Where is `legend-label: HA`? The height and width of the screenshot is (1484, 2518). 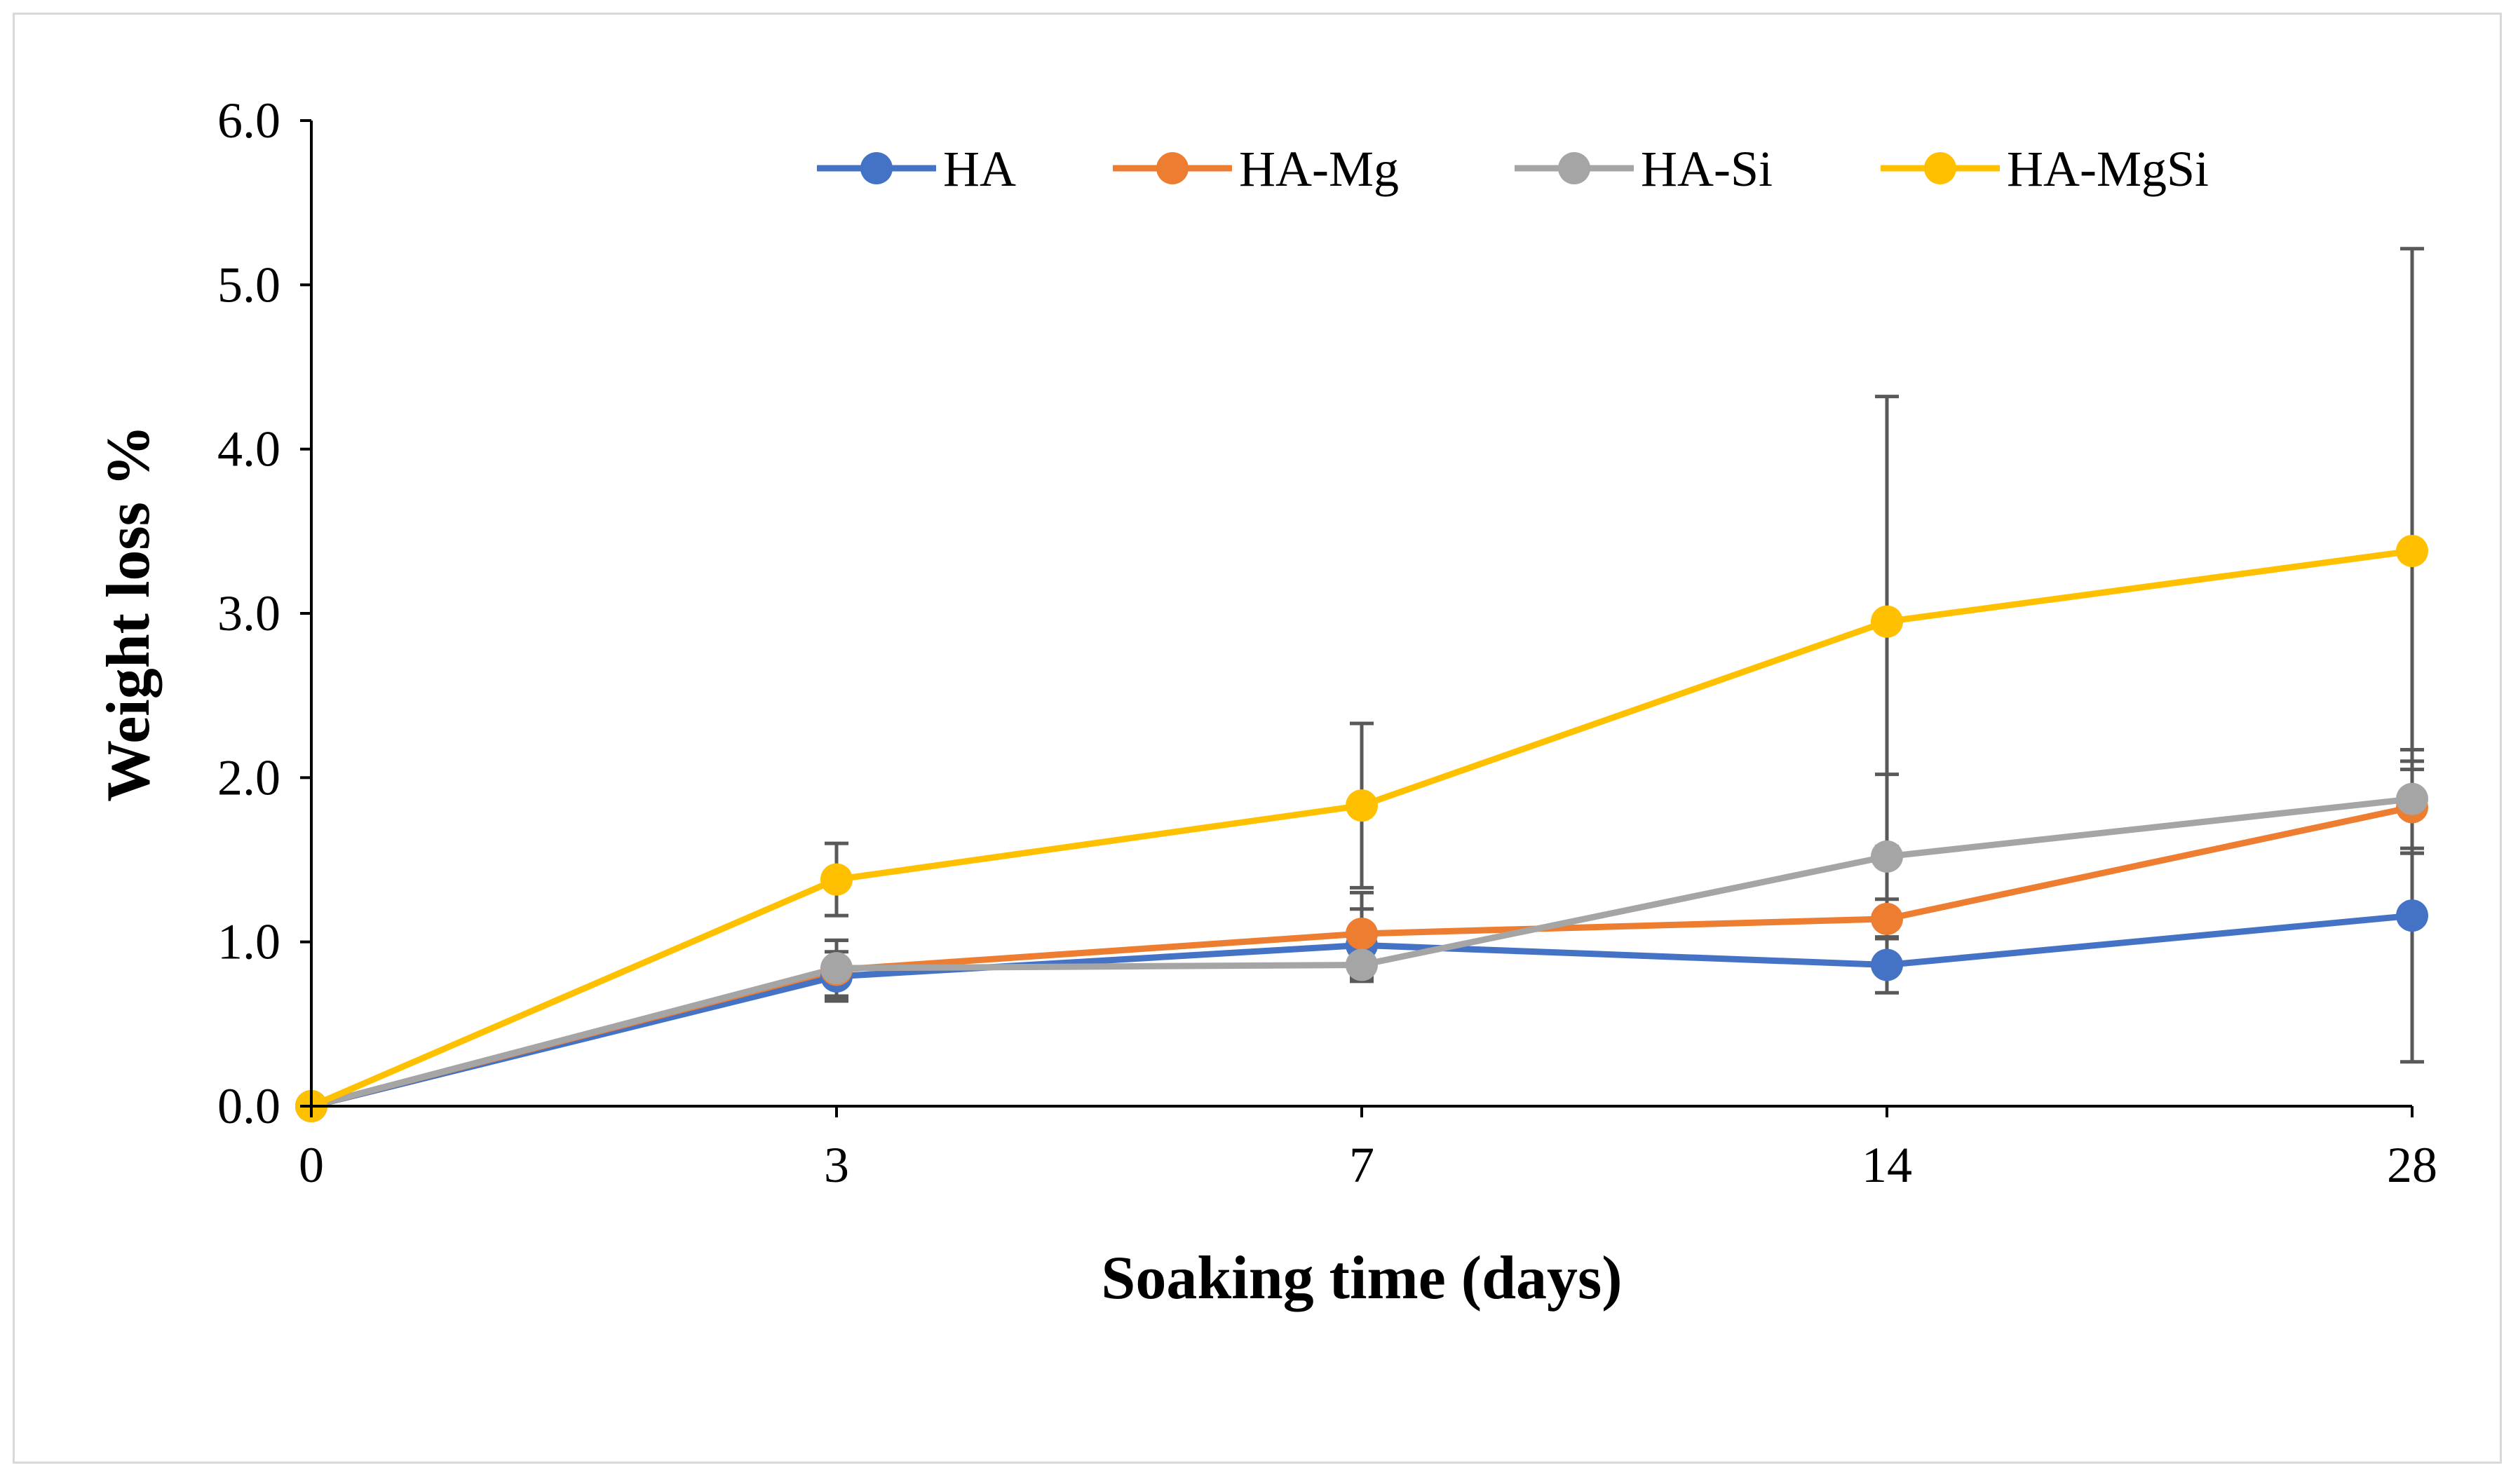 legend-label: HA is located at coordinates (979, 169).